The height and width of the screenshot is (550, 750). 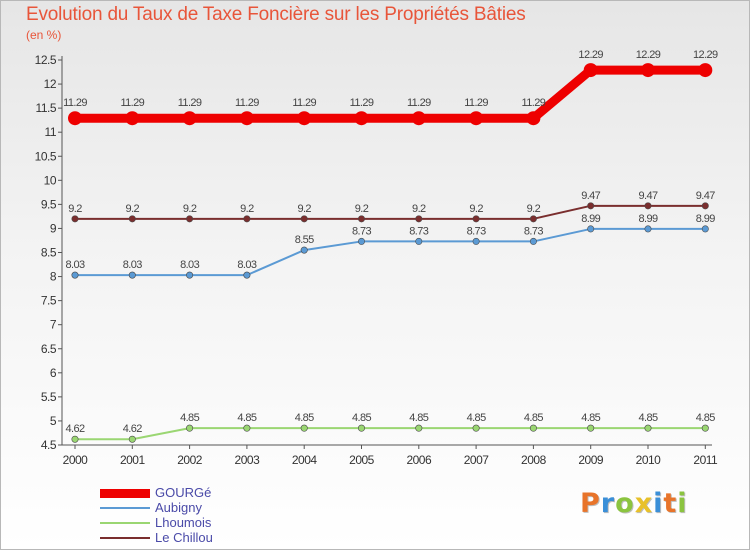 I want to click on legend-item: Lhoumois, so click(x=200, y=523).